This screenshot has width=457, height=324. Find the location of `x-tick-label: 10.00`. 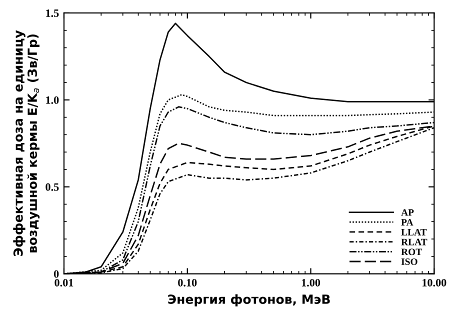

x-tick-label: 10.00 is located at coordinates (434, 282).